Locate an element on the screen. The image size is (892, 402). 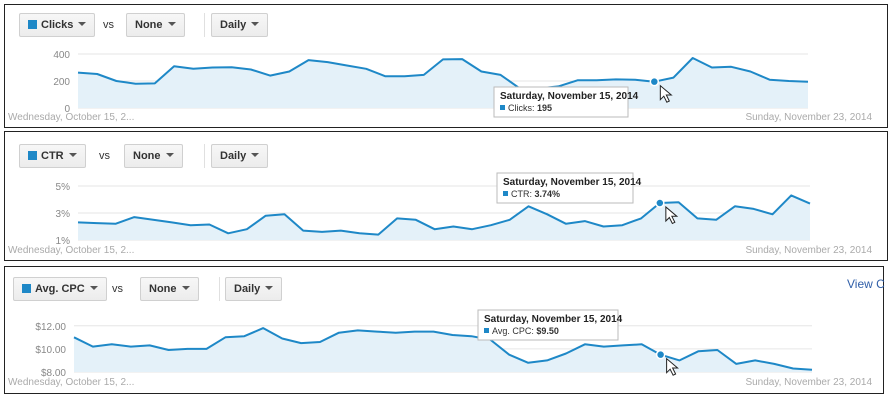
y-tick-label: 400 is located at coordinates (61, 55).